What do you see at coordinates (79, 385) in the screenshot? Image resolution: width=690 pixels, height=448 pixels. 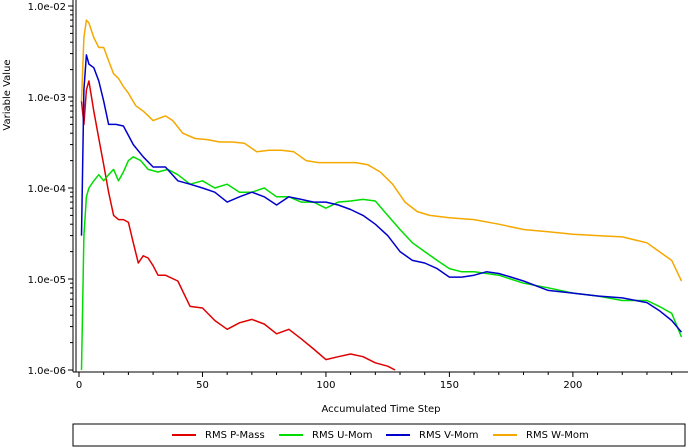 I see `x-tick-label: 0` at bounding box center [79, 385].